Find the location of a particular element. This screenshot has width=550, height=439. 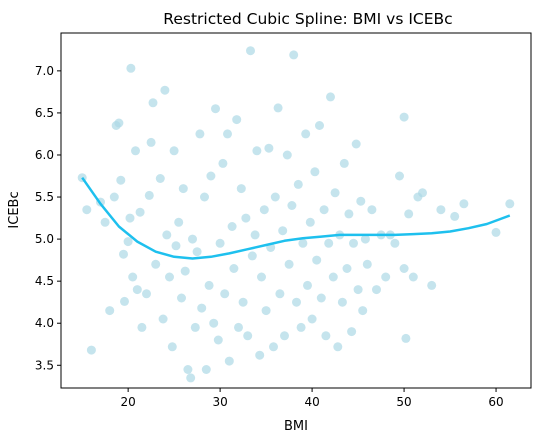

x-tick-label: 60 is located at coordinates (495, 402).